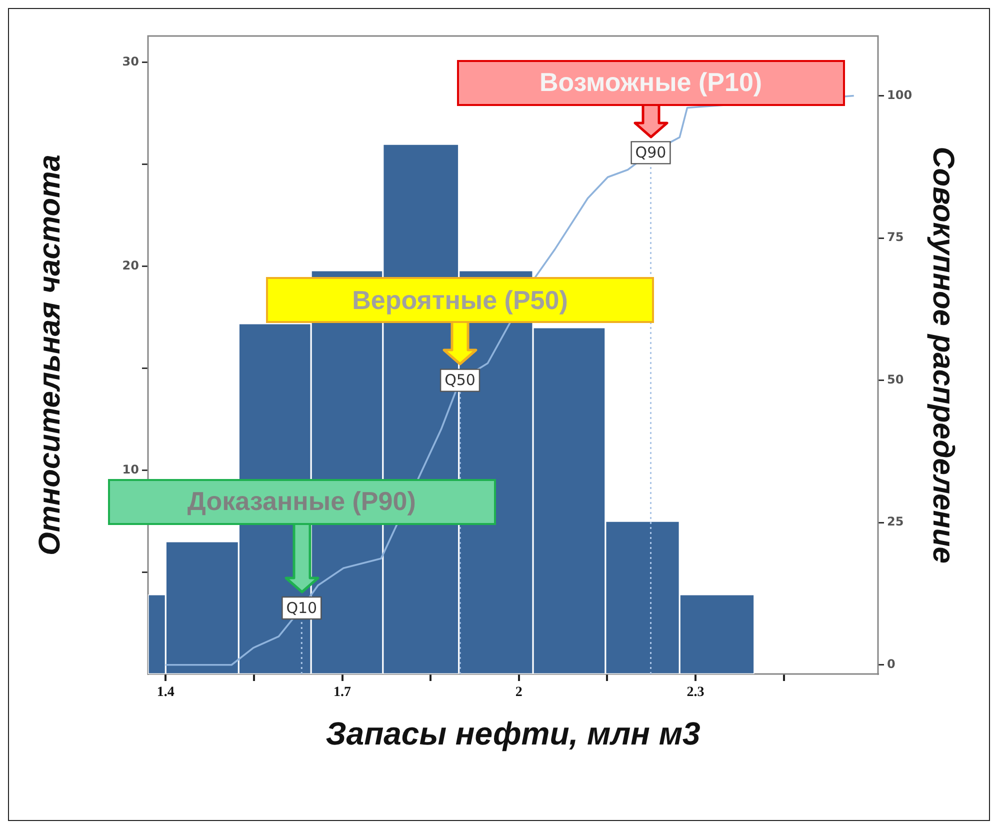 The height and width of the screenshot is (829, 998). I want to click on y-axis-title: Относительная частота, so click(49, 355).